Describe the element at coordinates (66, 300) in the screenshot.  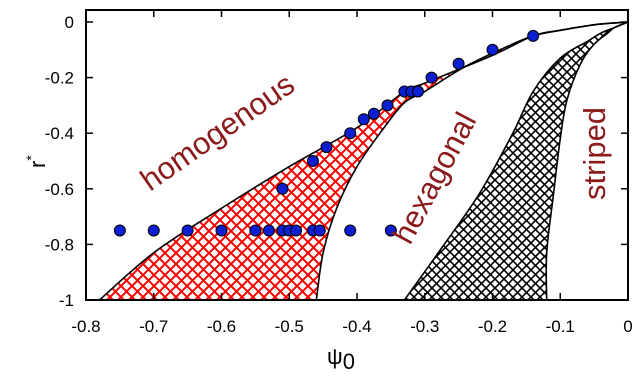
I see `y-tick-label: -1` at that location.